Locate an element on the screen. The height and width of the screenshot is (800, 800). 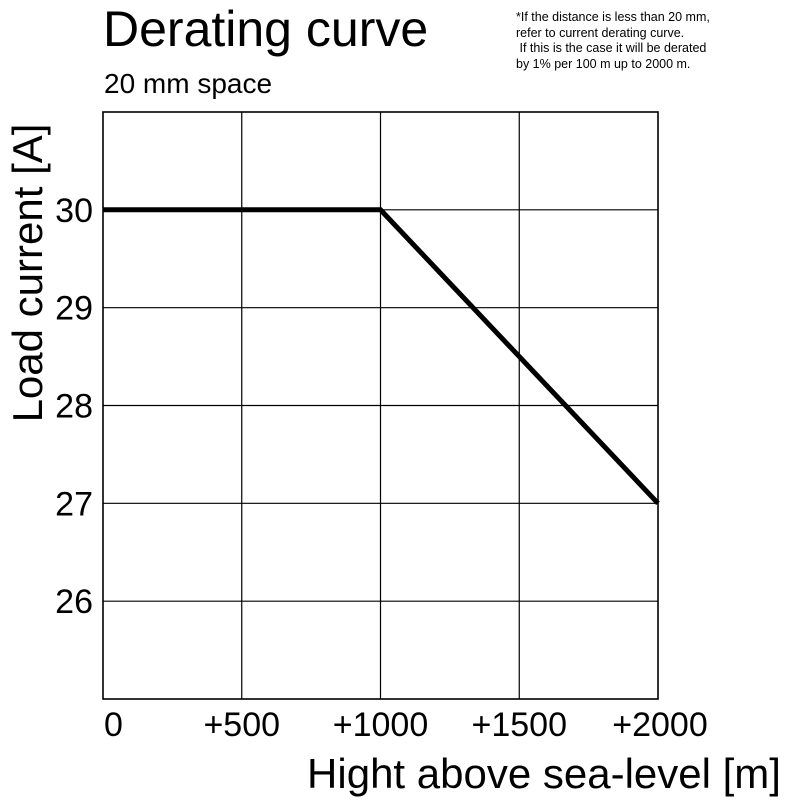
y-tick-label: 29 is located at coordinates (74, 309).